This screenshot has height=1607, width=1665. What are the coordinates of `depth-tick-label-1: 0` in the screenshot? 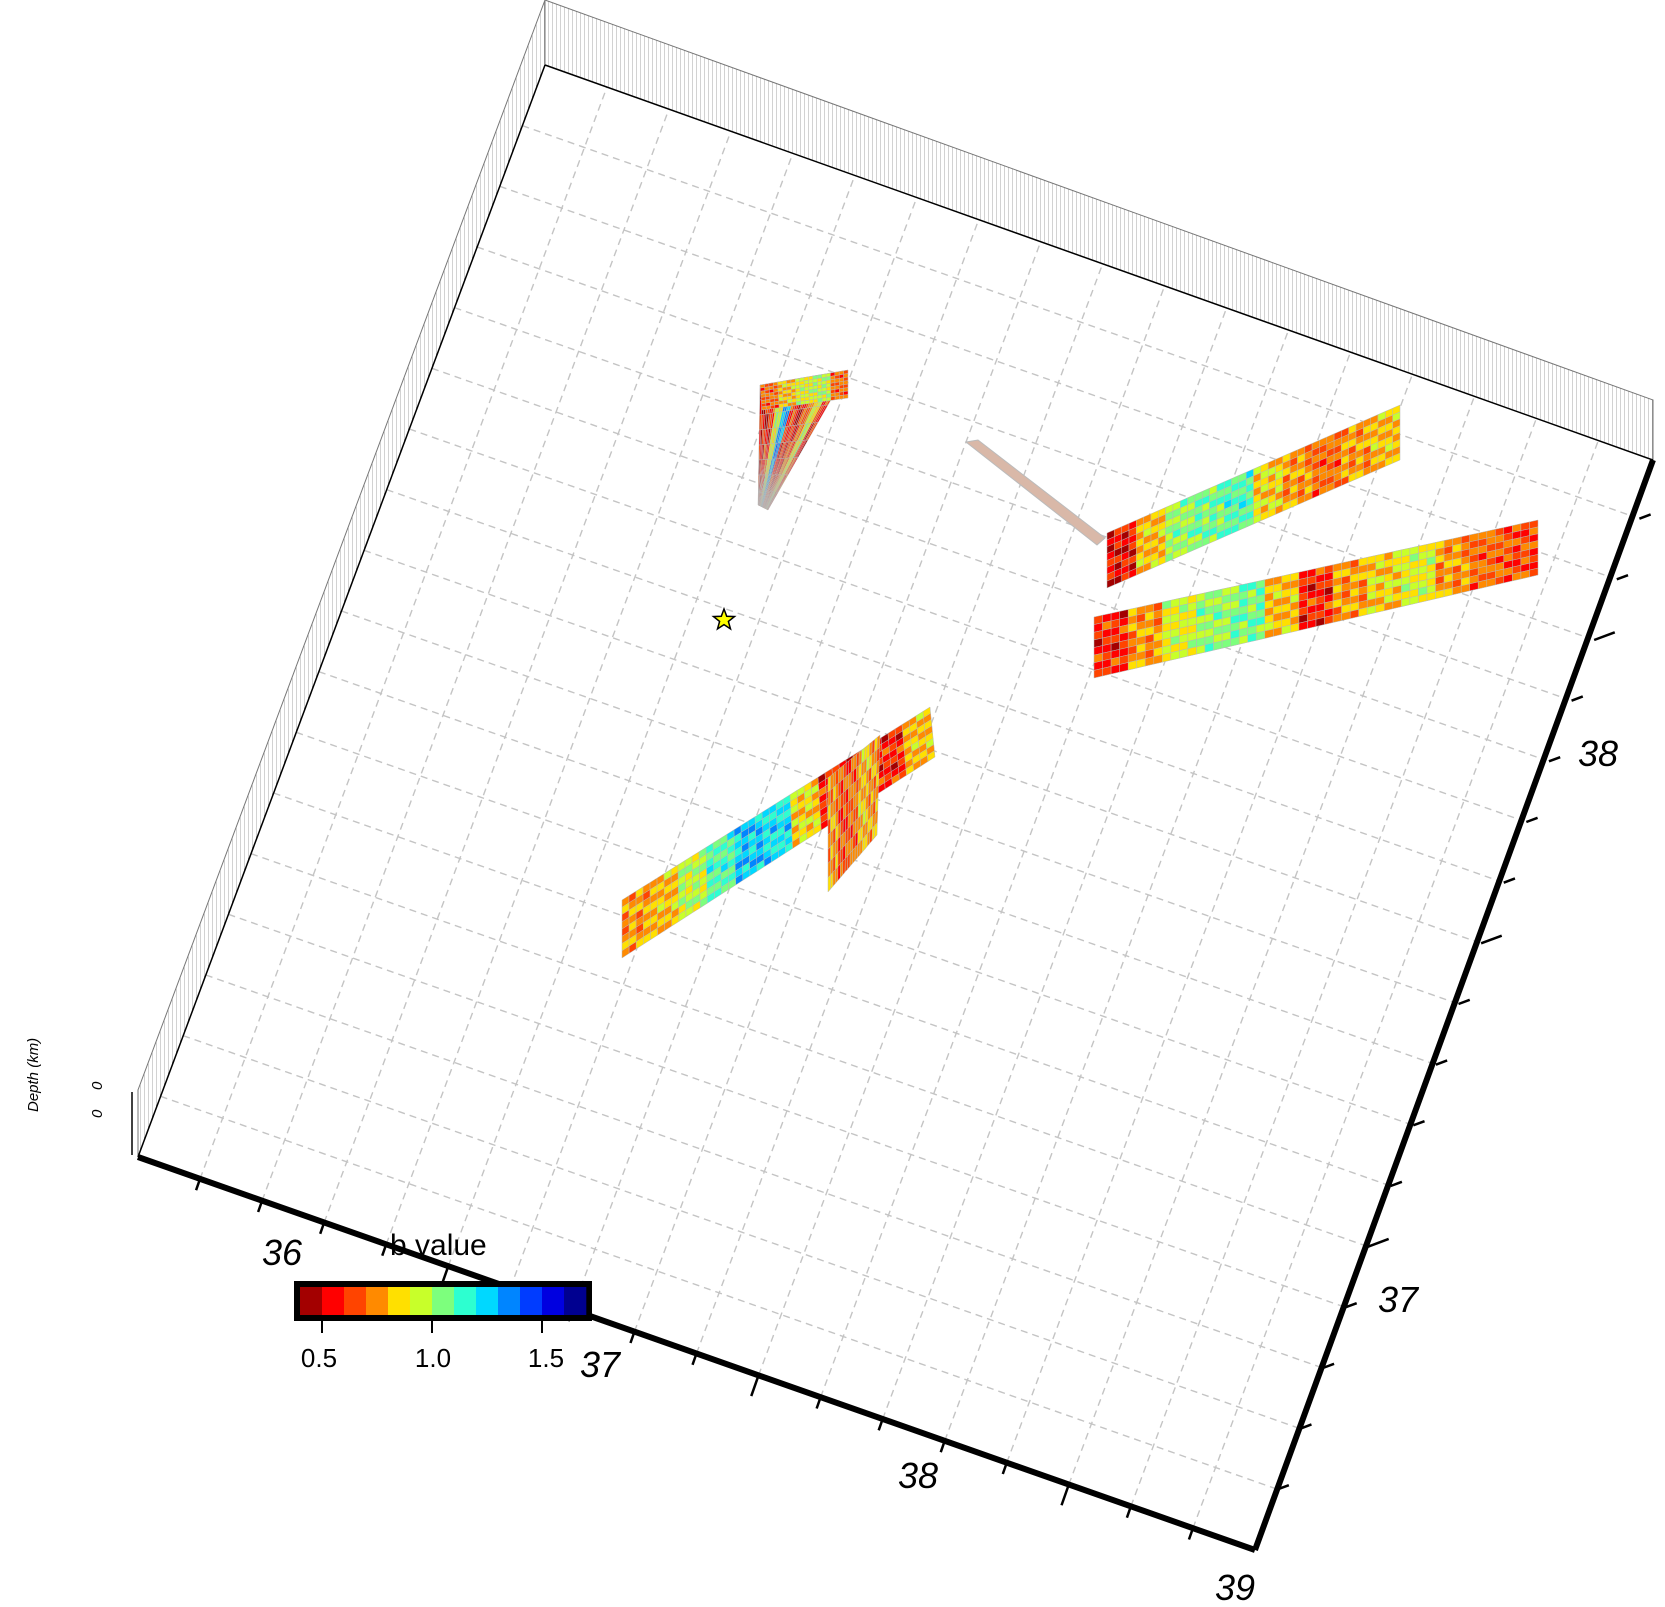 It's located at (97, 1113).